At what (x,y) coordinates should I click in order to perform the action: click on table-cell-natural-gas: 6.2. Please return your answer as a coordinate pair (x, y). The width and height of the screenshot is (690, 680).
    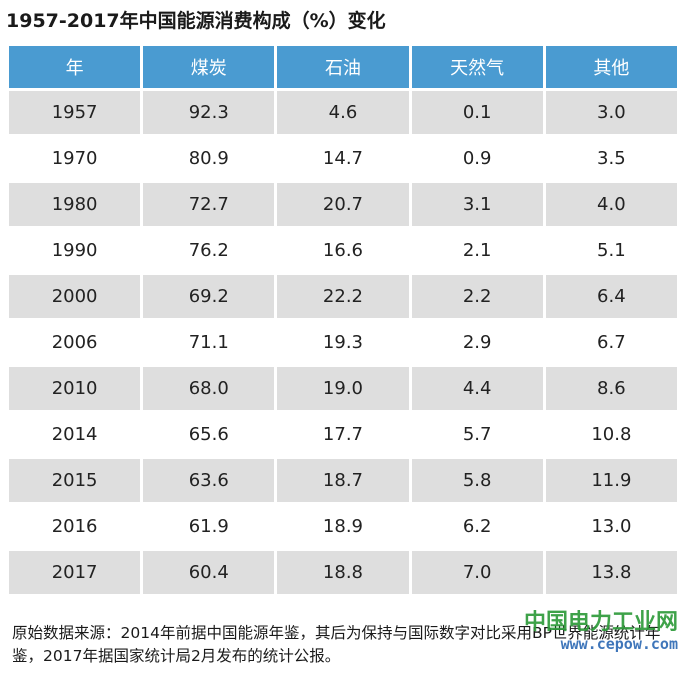
    Looking at the image, I should click on (477, 526).